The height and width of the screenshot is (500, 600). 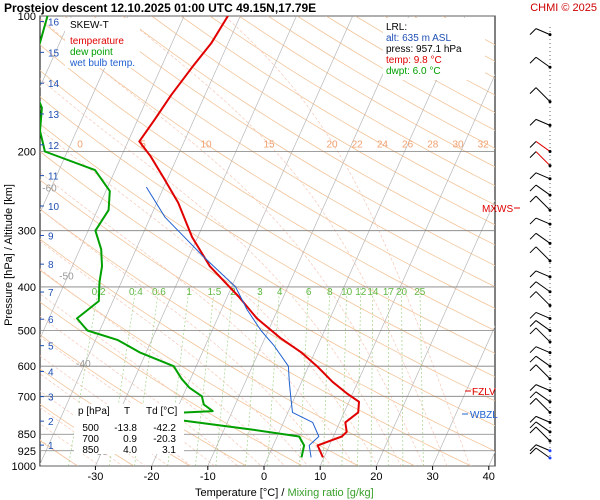 What do you see at coordinates (402, 292) in the screenshot?
I see `mixing-ratio-label: 20` at bounding box center [402, 292].